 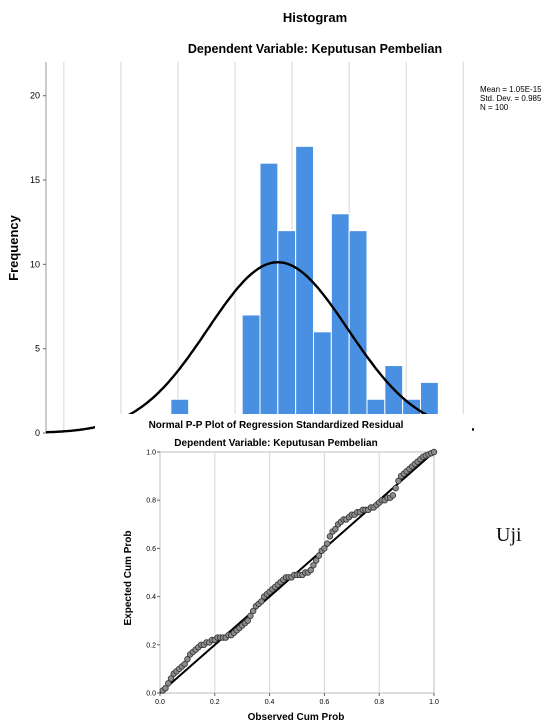 I want to click on y-tick-label: 20, so click(x=35, y=96).